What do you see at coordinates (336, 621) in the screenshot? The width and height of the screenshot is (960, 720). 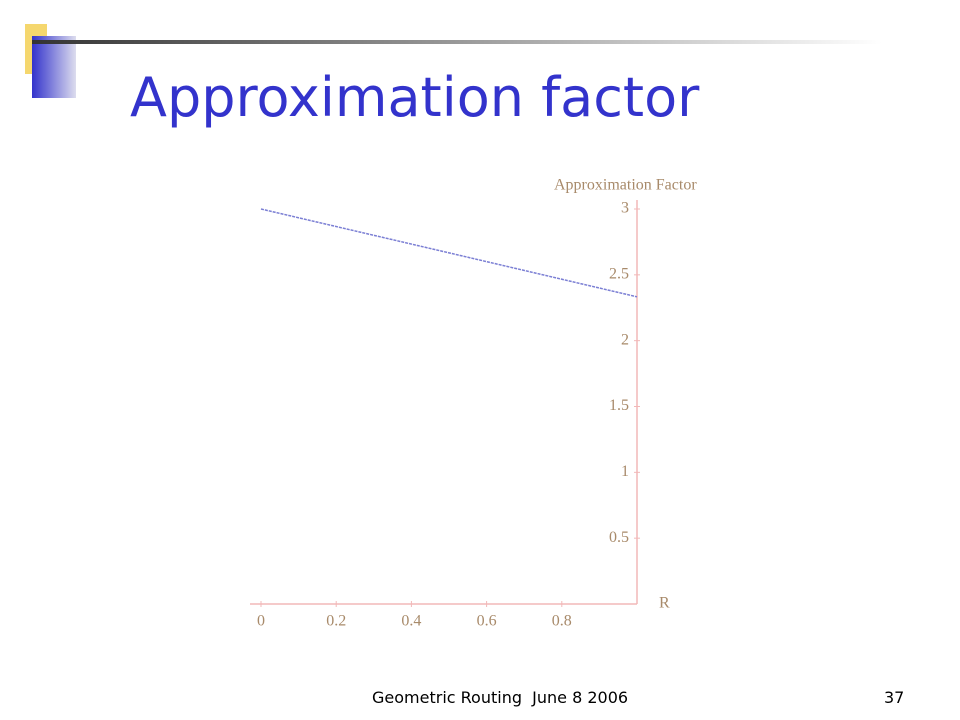 I see `x-tick-label: 0.2` at bounding box center [336, 621].